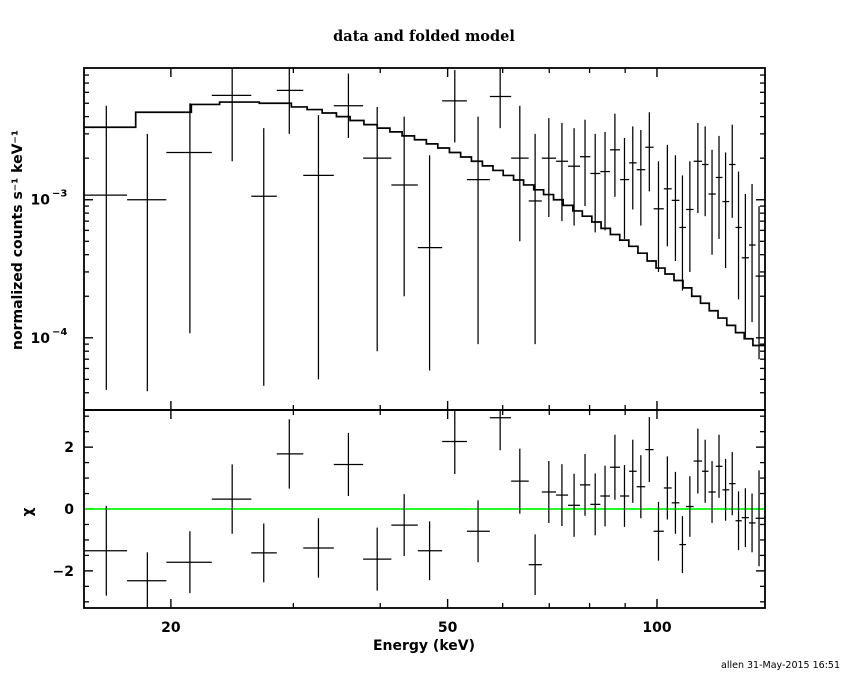  Describe the element at coordinates (59, 194) in the screenshot. I see `svg-text: −3` at that location.